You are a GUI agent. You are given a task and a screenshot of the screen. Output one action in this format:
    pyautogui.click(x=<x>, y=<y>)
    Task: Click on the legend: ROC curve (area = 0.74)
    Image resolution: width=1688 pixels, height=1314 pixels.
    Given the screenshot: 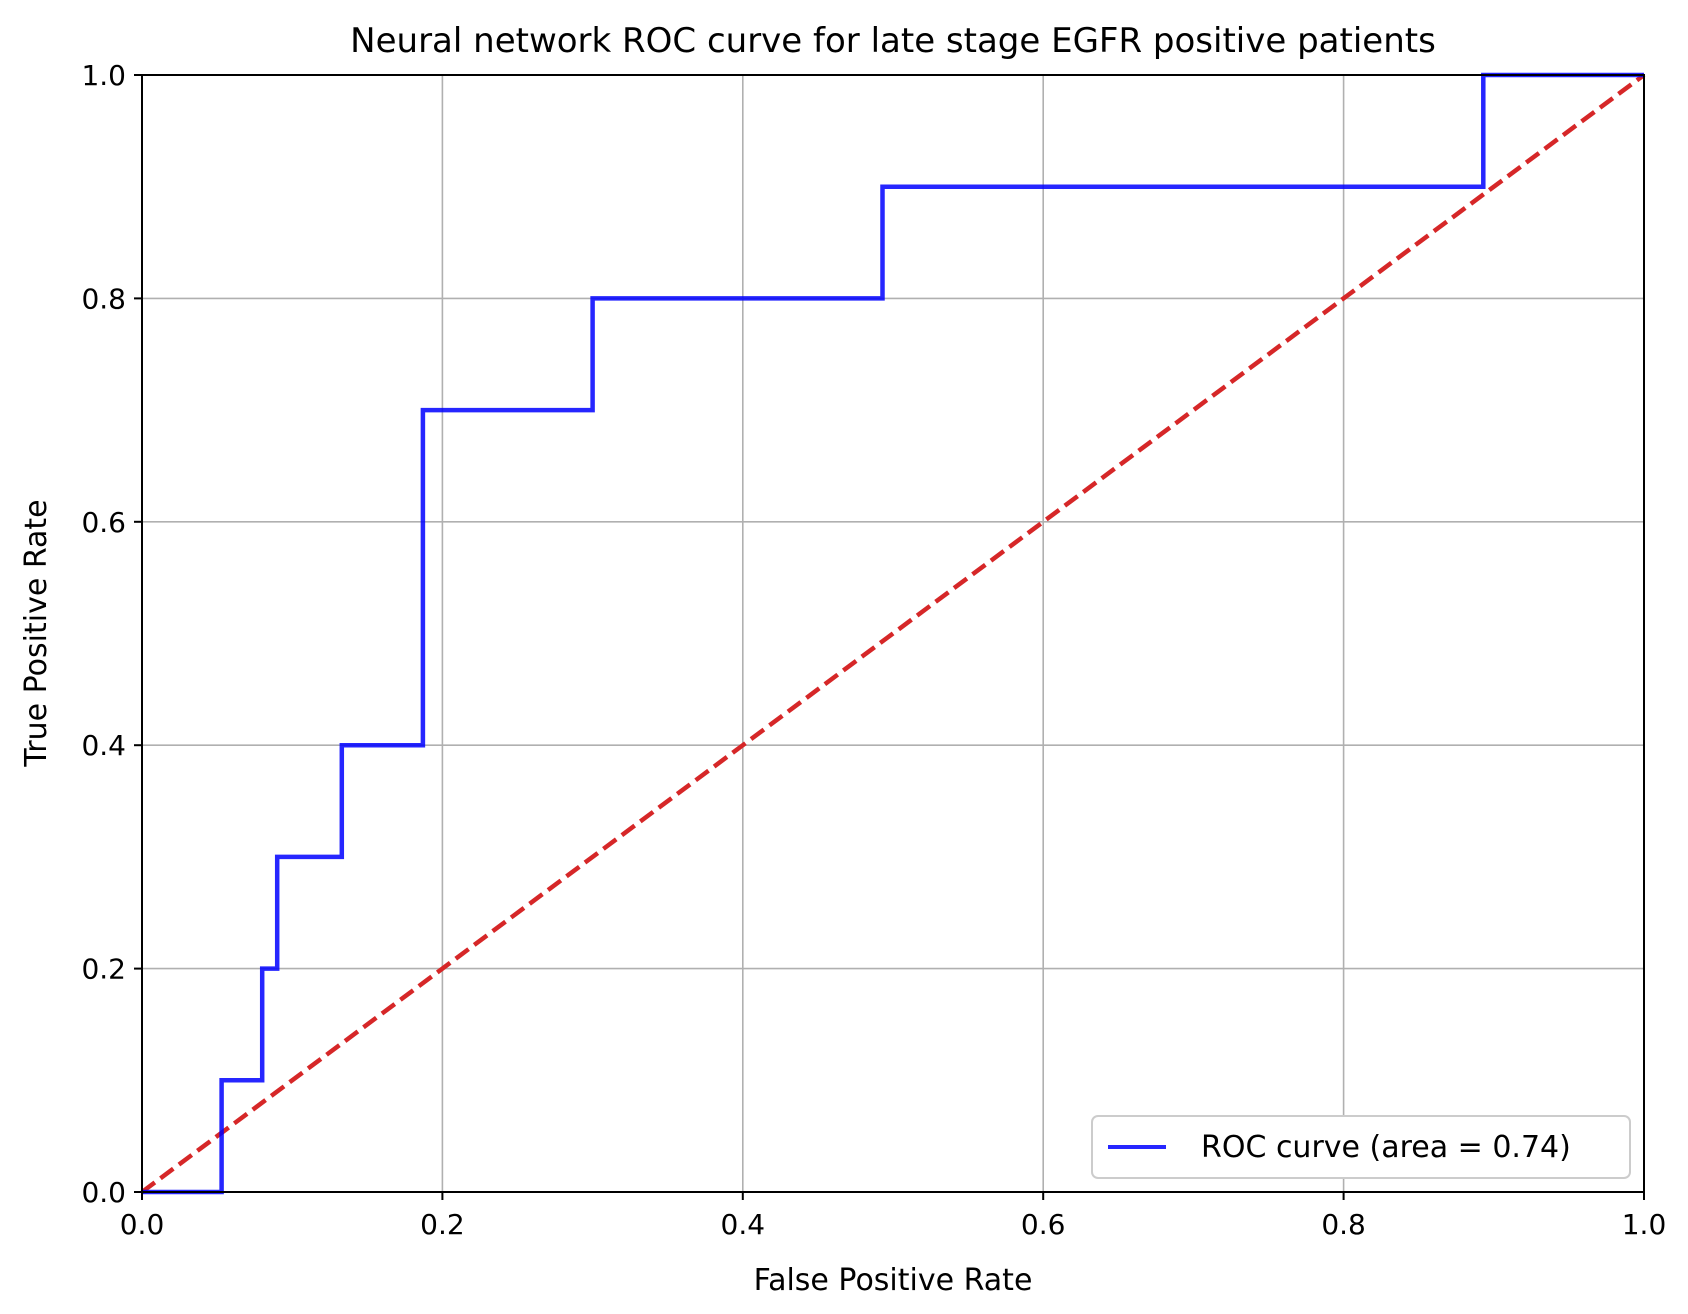 What is the action you would take?
    pyautogui.click(x=1361, y=1147)
    